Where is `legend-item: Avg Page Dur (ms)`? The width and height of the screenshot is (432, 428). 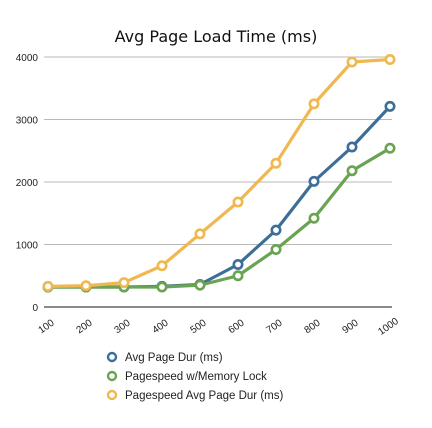
legend-item: Avg Page Dur (ms) is located at coordinates (164, 357).